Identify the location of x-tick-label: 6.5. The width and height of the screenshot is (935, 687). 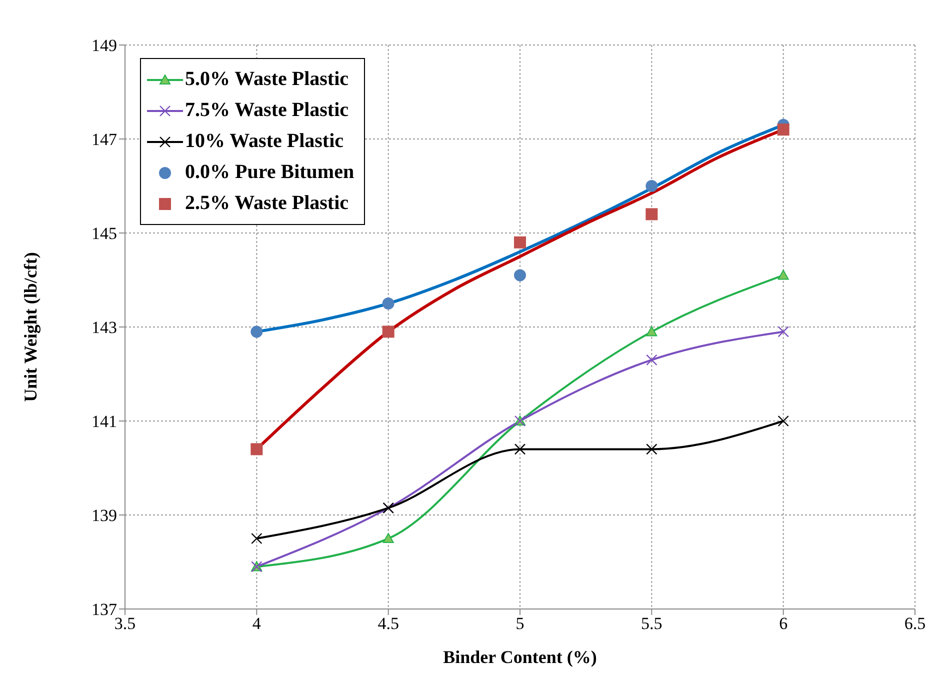
(915, 624).